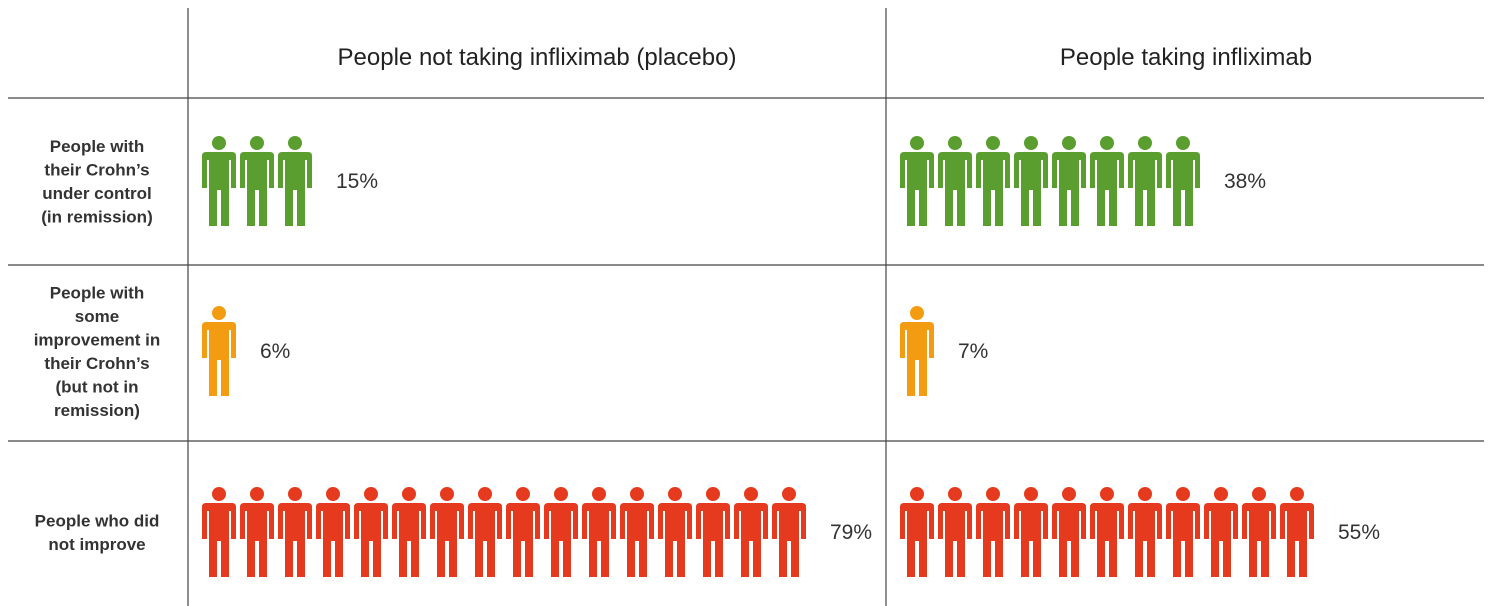  What do you see at coordinates (357, 181) in the screenshot?
I see `percentage-label: 15%` at bounding box center [357, 181].